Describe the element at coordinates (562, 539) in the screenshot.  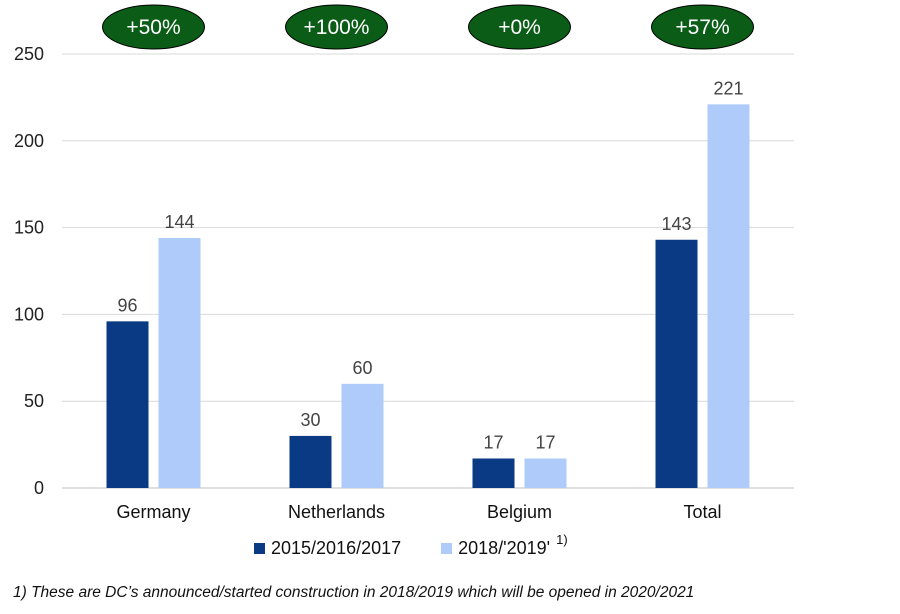
I see `legend-footnote-marker: 1)` at that location.